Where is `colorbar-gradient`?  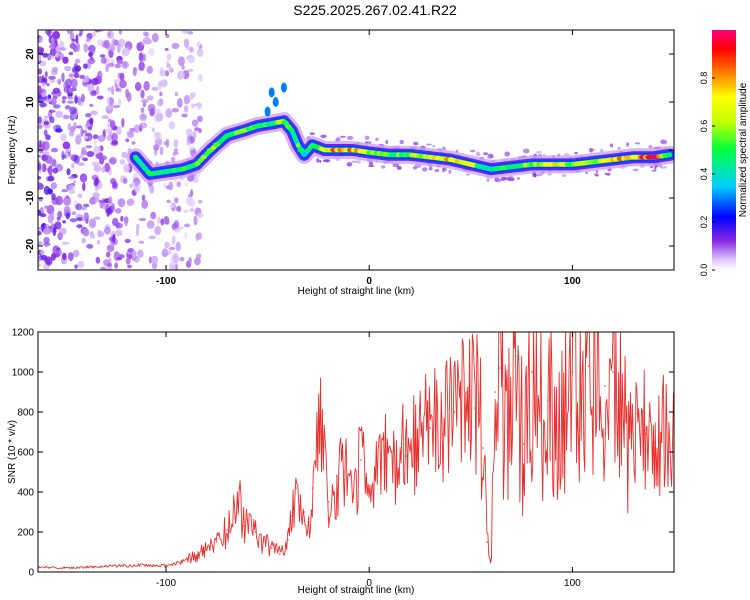
colorbar-gradient is located at coordinates (724, 150).